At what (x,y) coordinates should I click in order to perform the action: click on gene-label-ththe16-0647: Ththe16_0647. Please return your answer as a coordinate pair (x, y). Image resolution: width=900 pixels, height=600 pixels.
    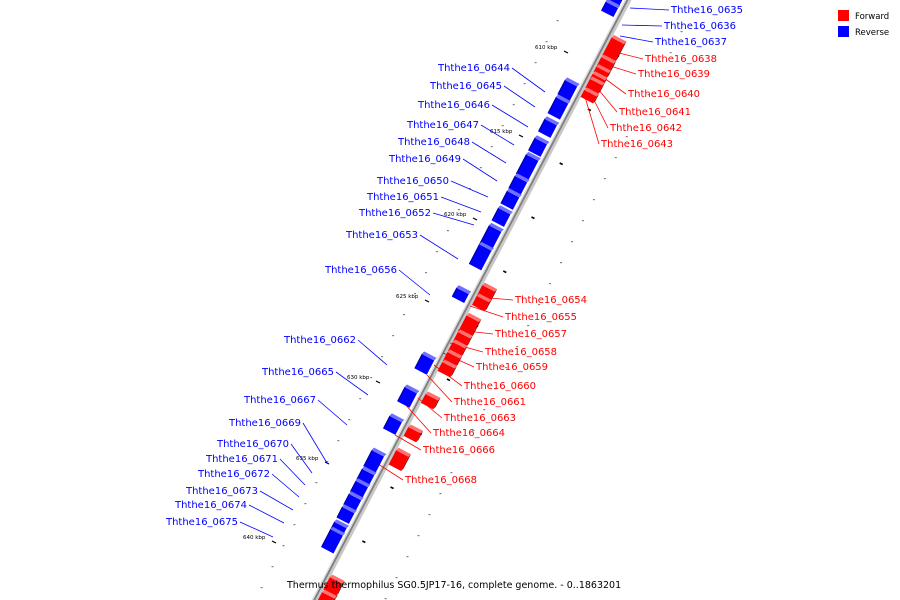
    Looking at the image, I should click on (442, 125).